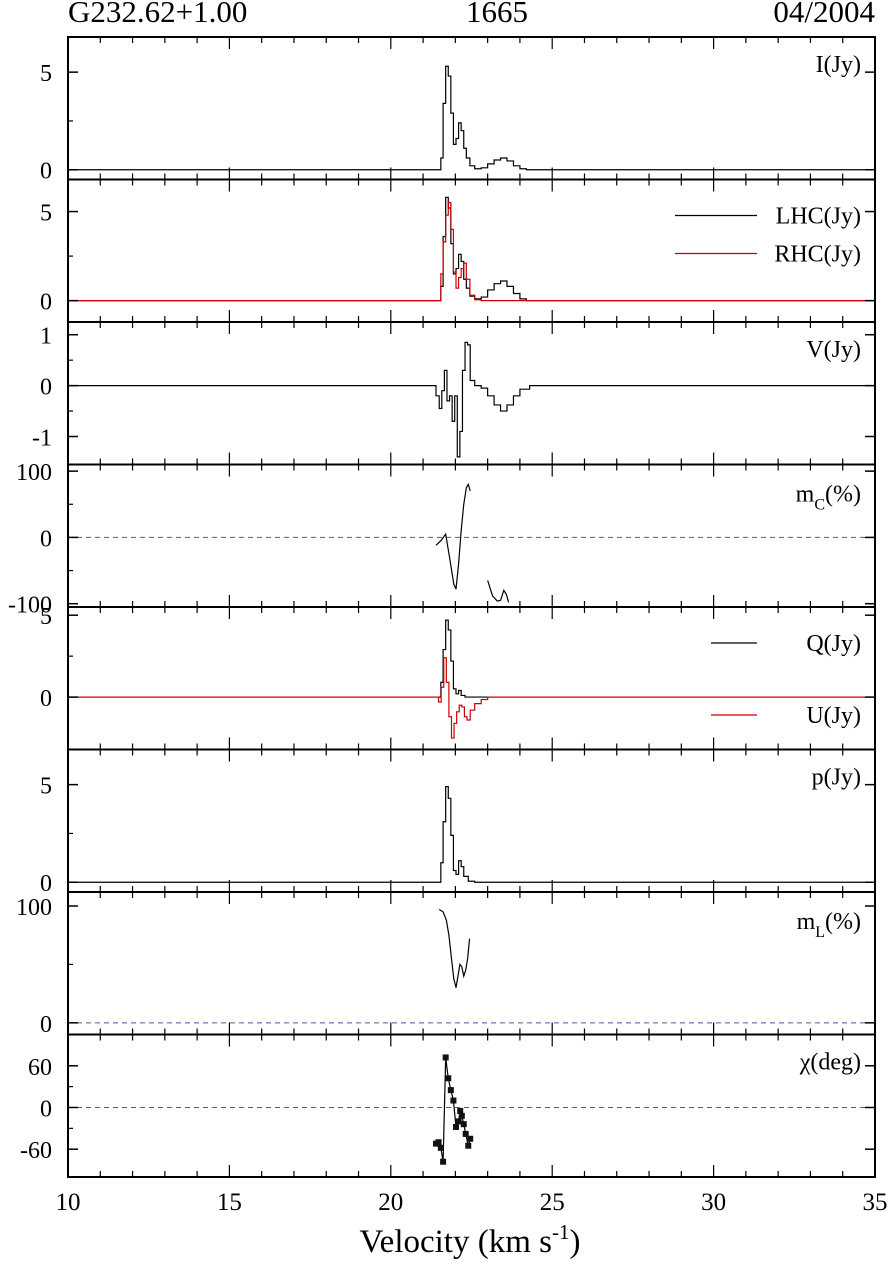 Image resolution: width=889 pixels, height=1263 pixels. I want to click on panel-label: χ(deg), so click(830, 1063).